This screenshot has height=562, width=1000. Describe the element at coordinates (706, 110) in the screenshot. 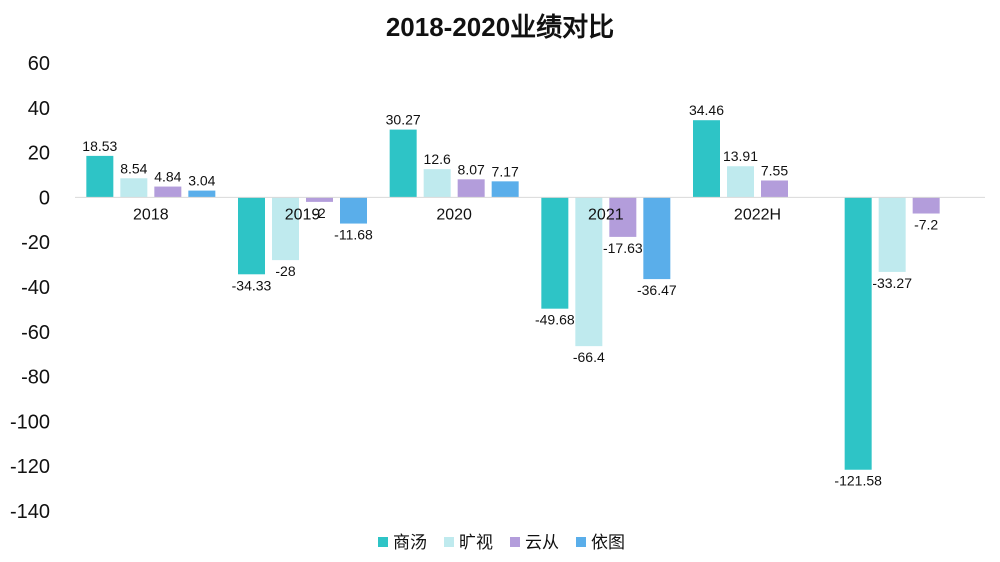

I see `data-label: 34.46` at that location.